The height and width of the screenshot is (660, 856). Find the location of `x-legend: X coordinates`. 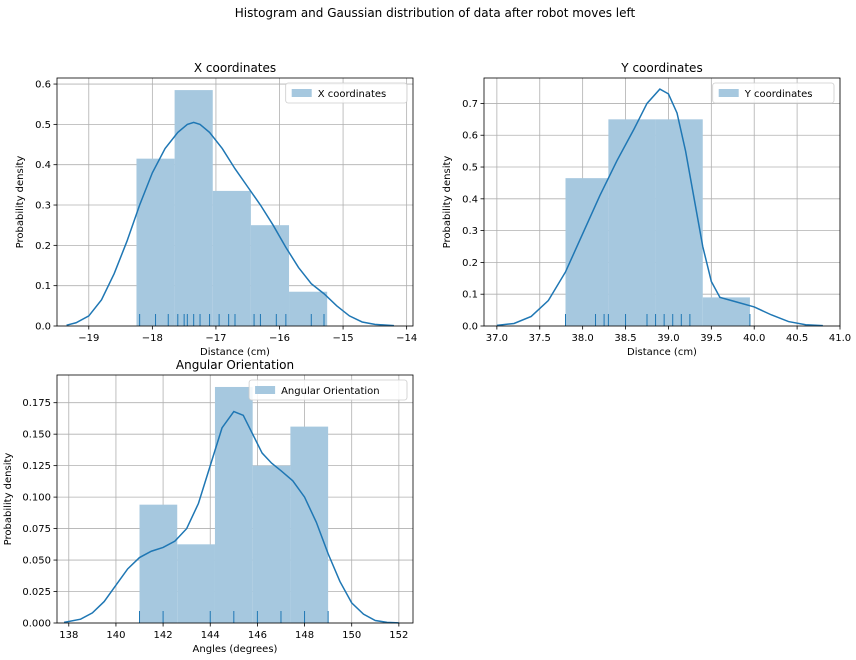

x-legend: X coordinates is located at coordinates (346, 93).